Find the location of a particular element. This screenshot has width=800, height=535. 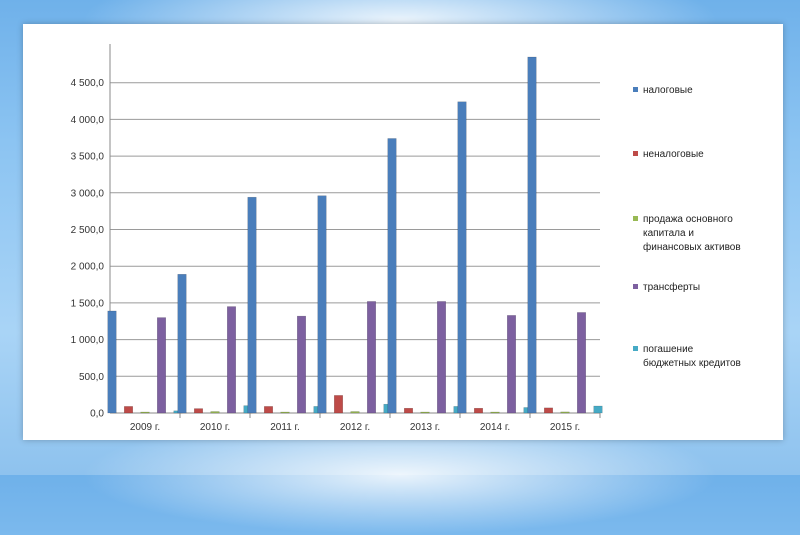

legend-label: финансовых активов is located at coordinates (692, 247).